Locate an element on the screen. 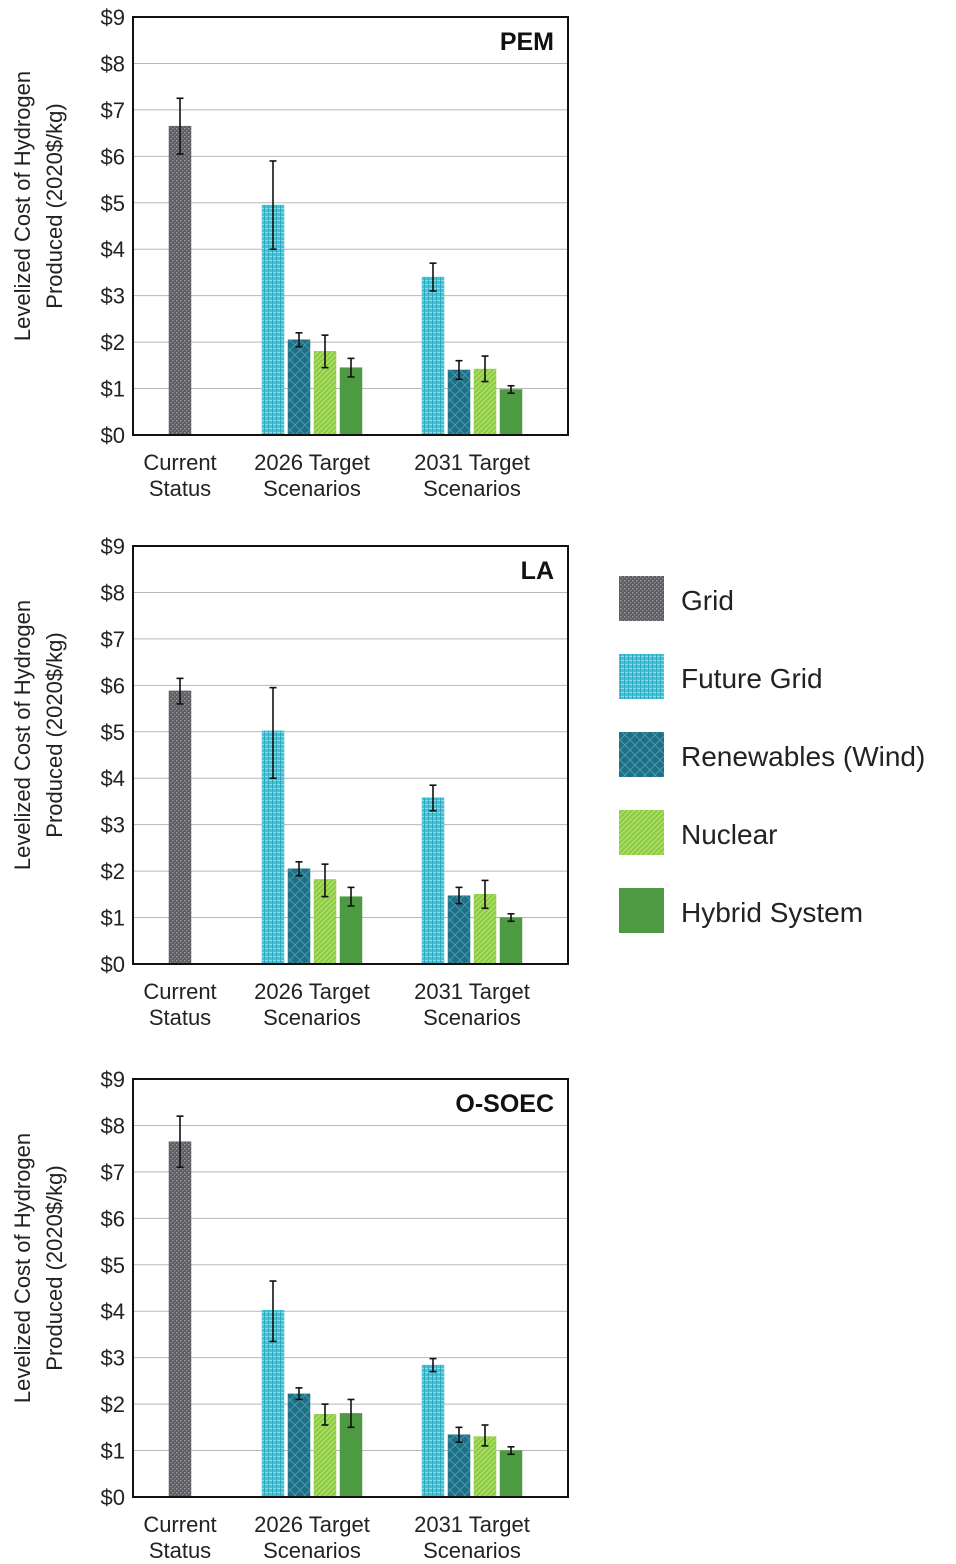 Image resolution: width=956 pixels, height=1564 pixels. legend-label: Nuclear is located at coordinates (729, 834).